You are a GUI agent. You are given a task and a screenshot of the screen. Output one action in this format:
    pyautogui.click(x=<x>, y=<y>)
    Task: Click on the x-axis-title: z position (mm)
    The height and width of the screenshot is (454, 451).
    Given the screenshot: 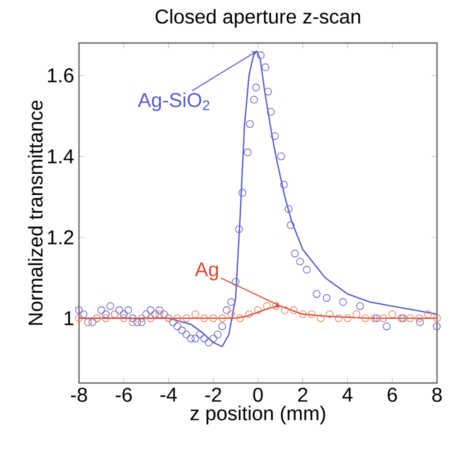 What is the action you would take?
    pyautogui.click(x=258, y=415)
    